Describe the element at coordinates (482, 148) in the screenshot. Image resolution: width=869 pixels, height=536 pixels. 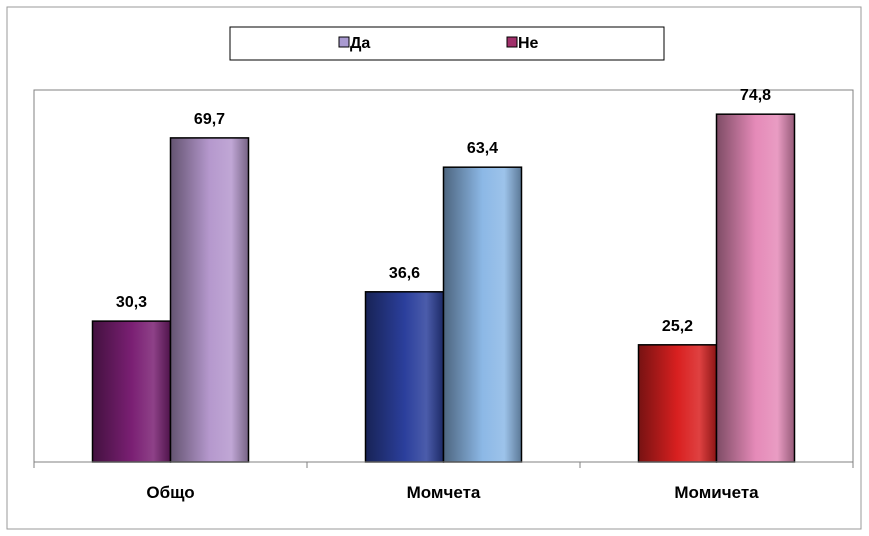
I see `data-label-momcheta-ne: 63,4` at that location.